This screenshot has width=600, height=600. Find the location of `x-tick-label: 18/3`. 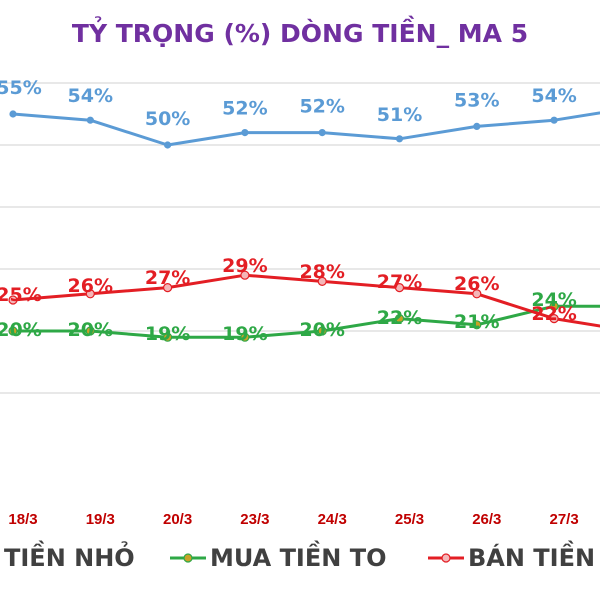

x-tick-label: 18/3 is located at coordinates (22, 519).